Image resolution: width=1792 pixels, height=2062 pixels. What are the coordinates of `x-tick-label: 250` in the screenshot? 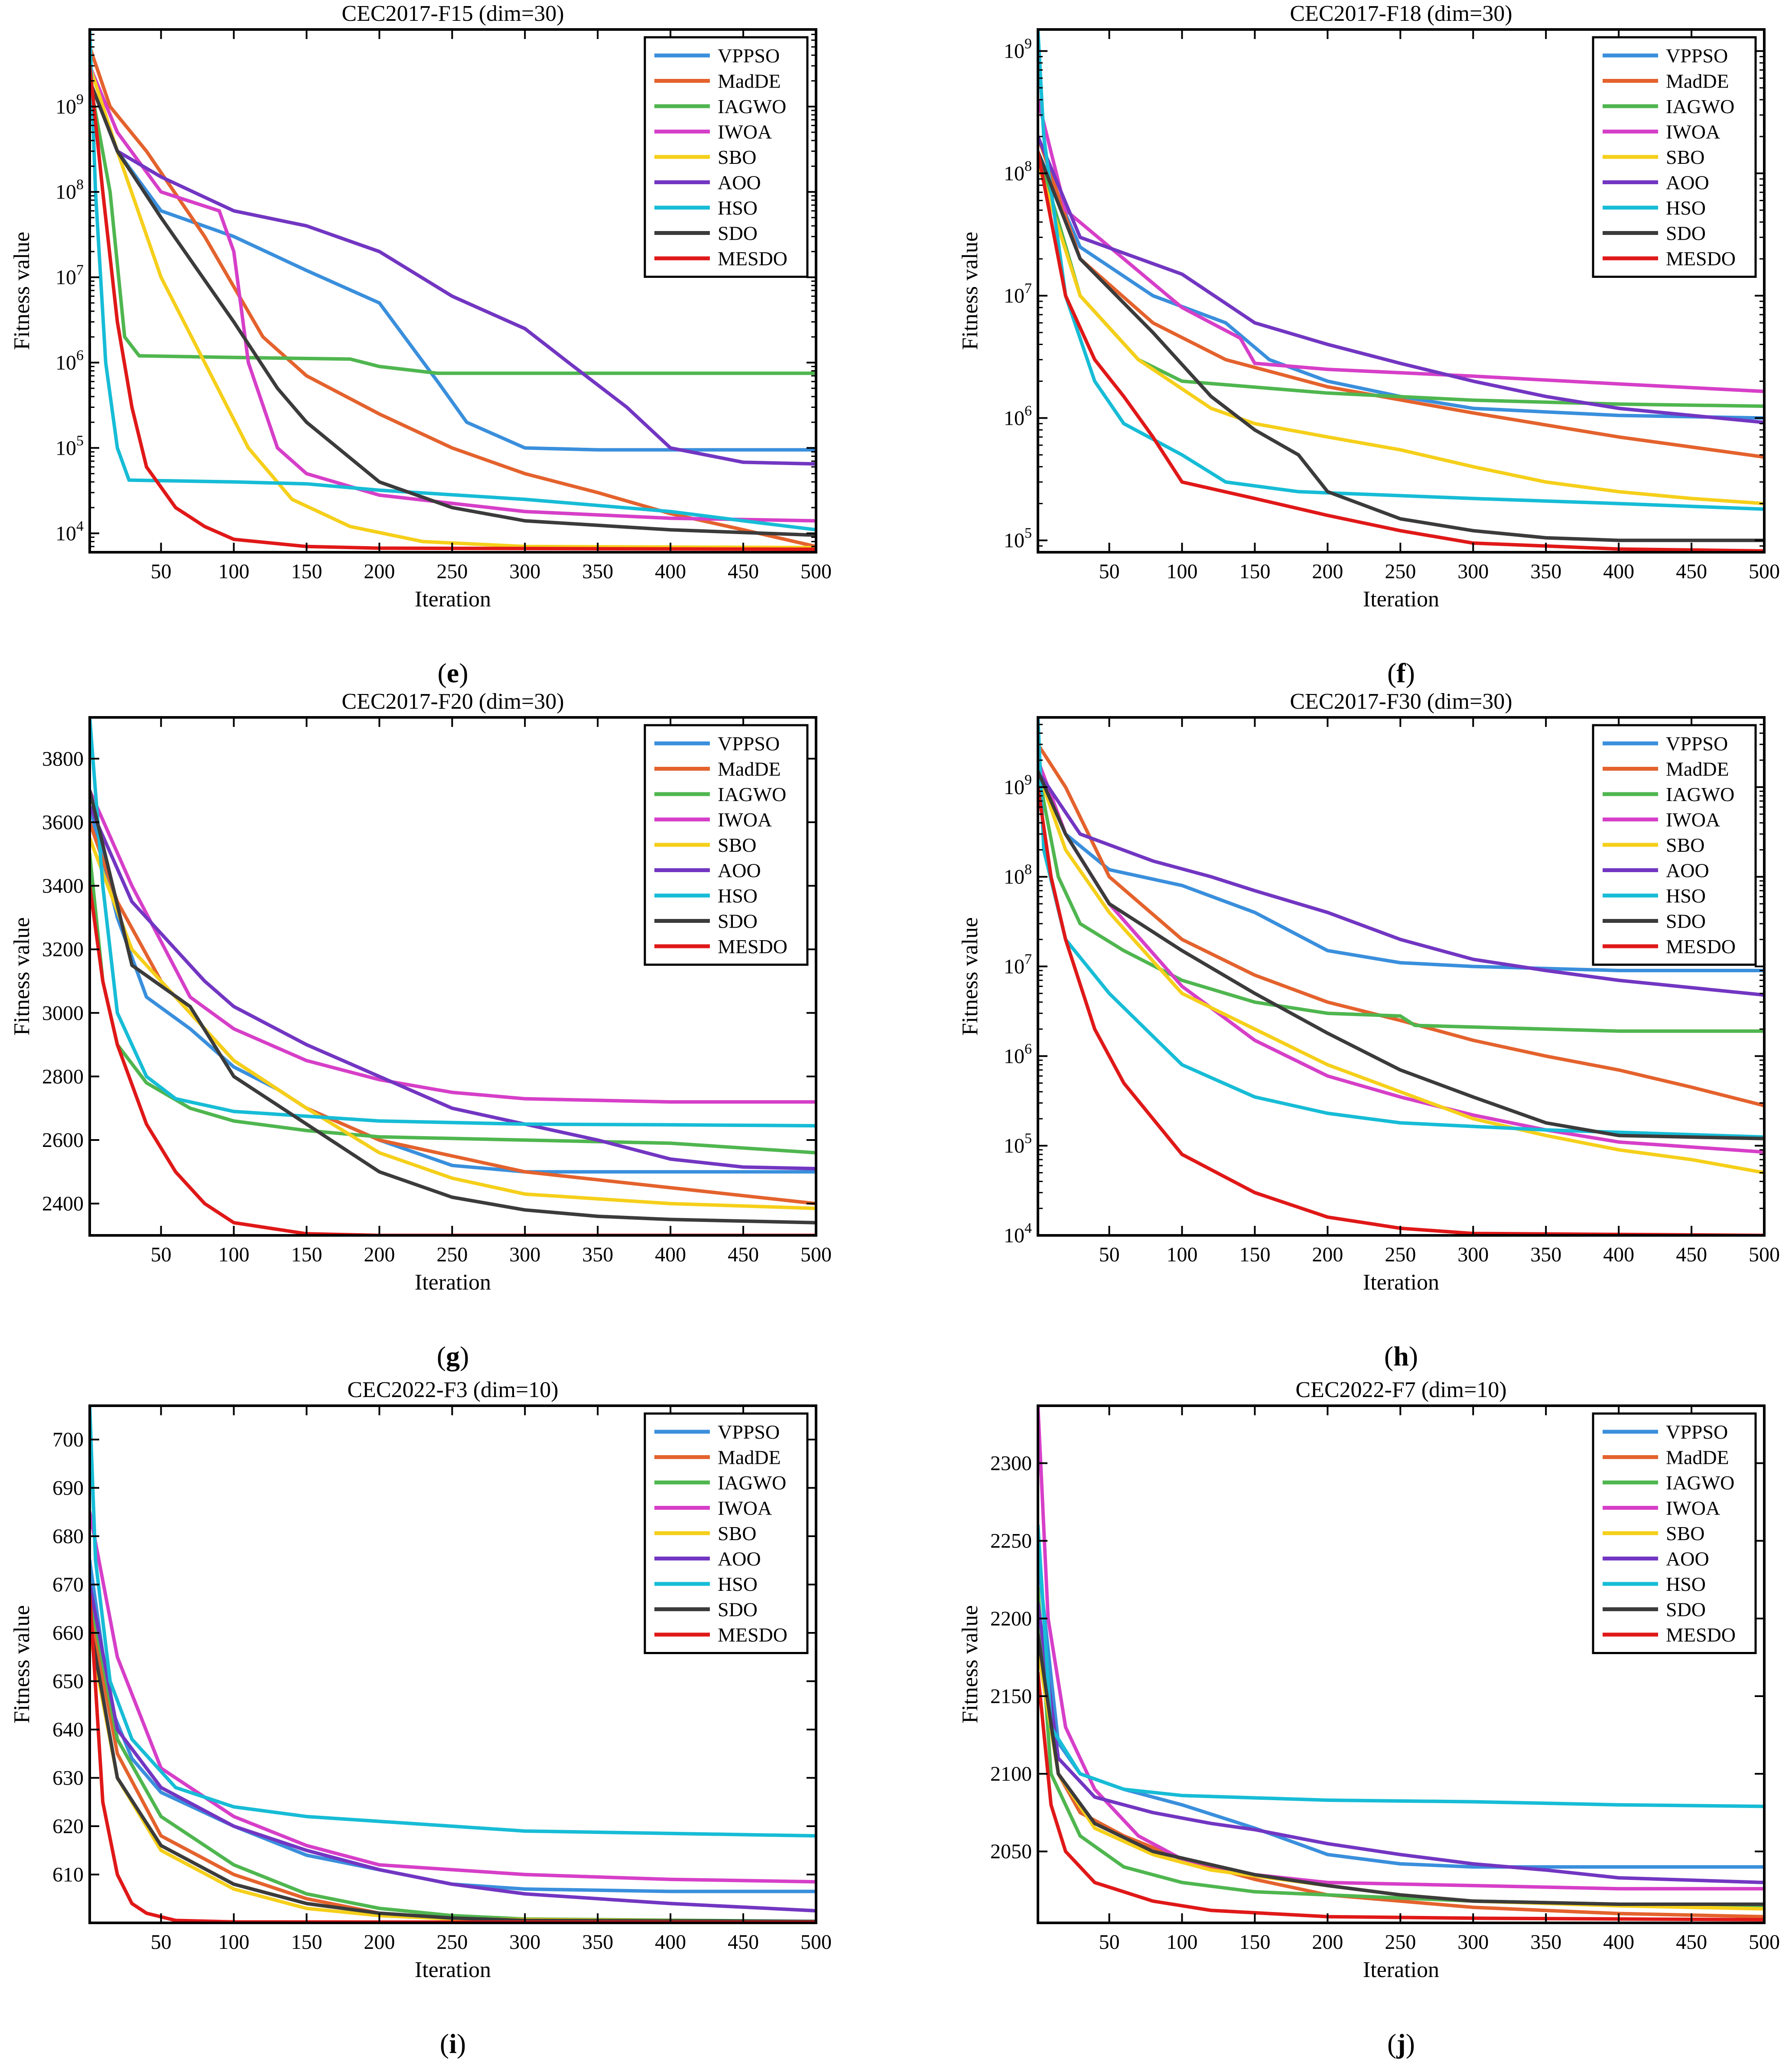 It's located at (452, 1943).